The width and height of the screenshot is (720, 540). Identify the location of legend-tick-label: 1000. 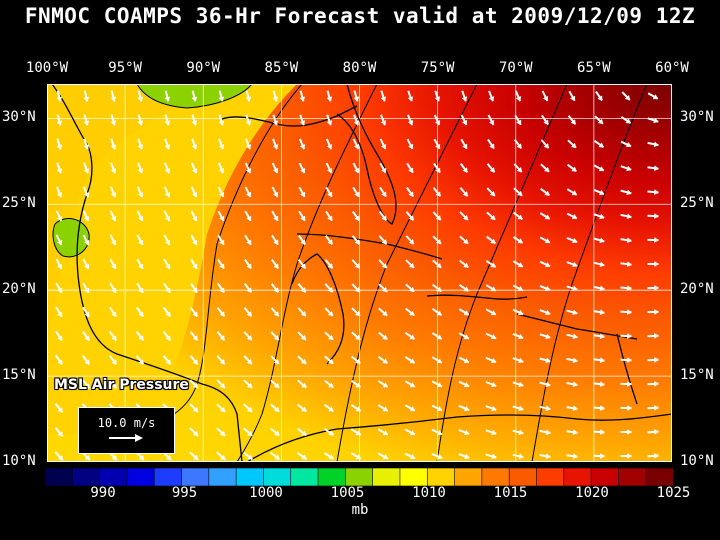
(266, 493).